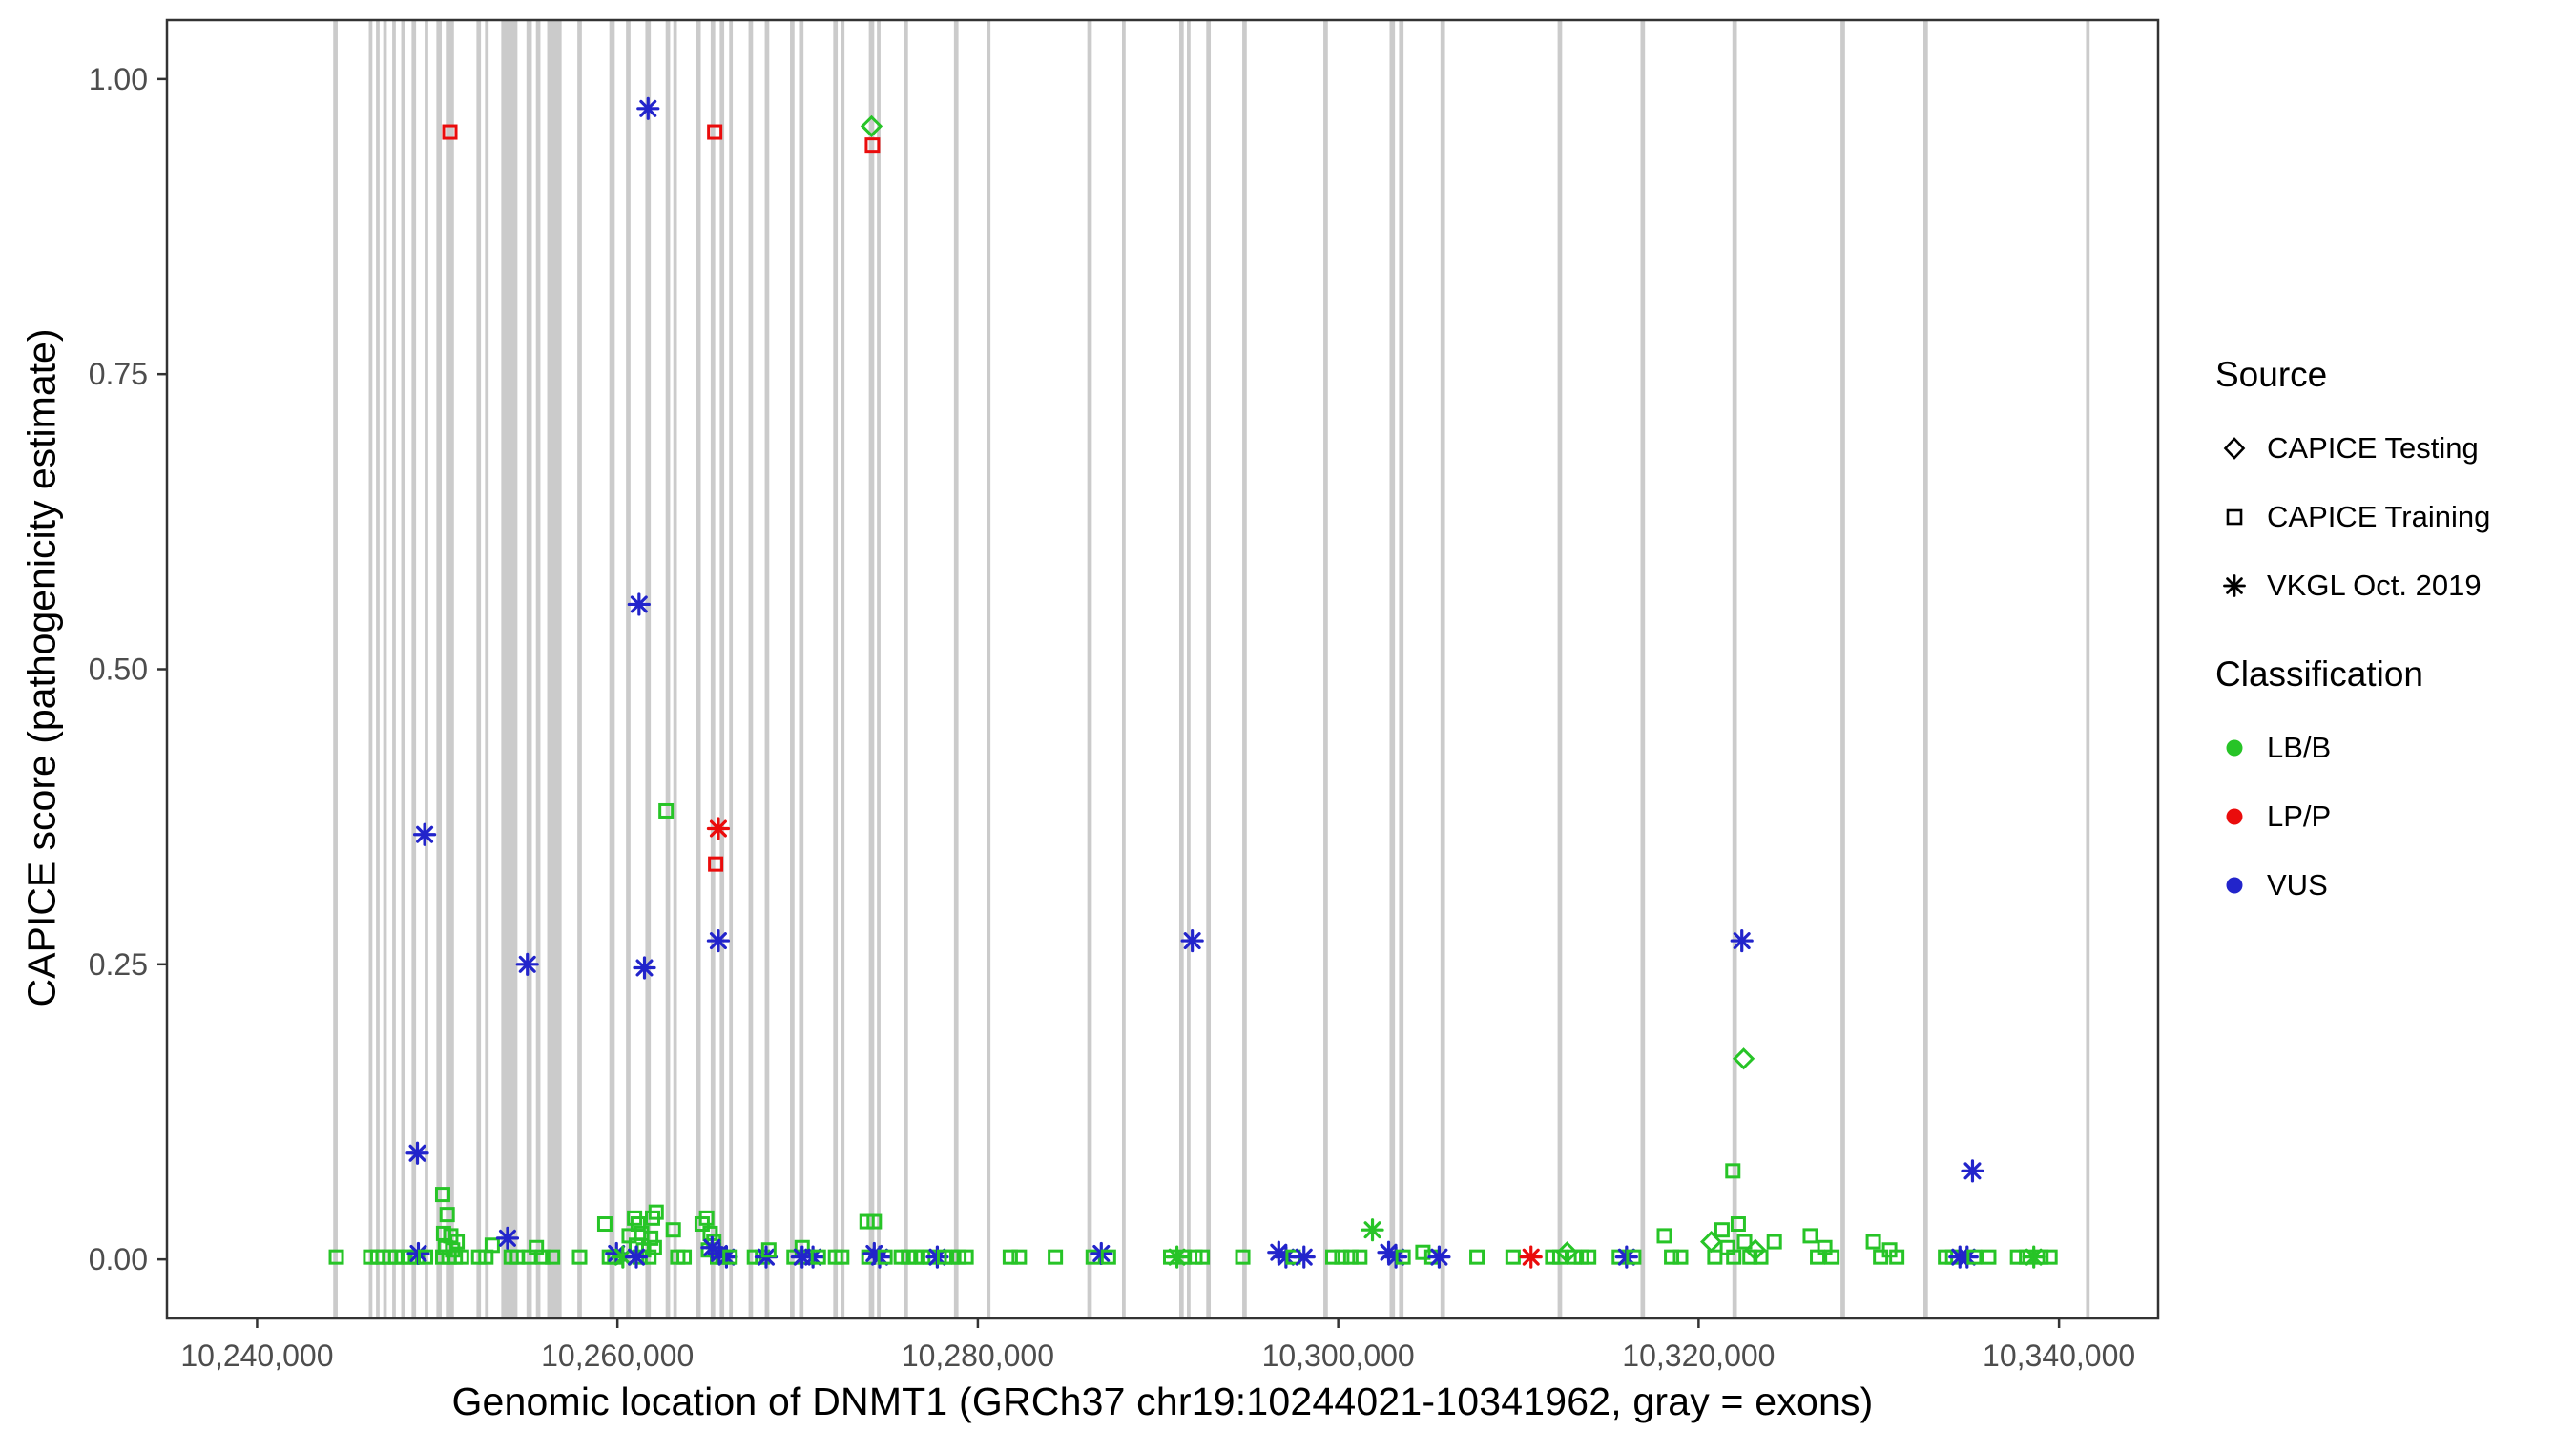  I want to click on svg-text: 10,300,000, so click(1338, 1355).